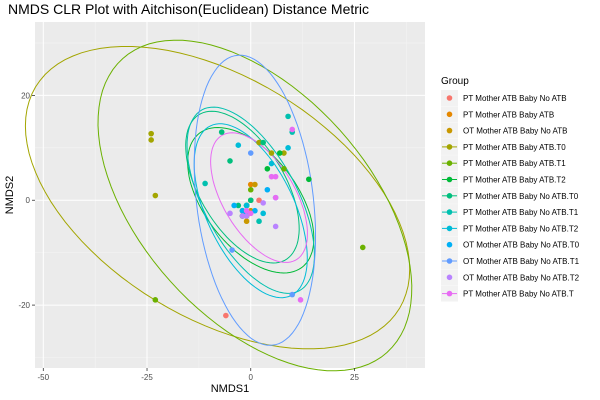  I want to click on legend-item-ot-mother-atb-baby-no-atb-t1: OT Mother ATB Baby No ATB.T1, so click(510, 261).